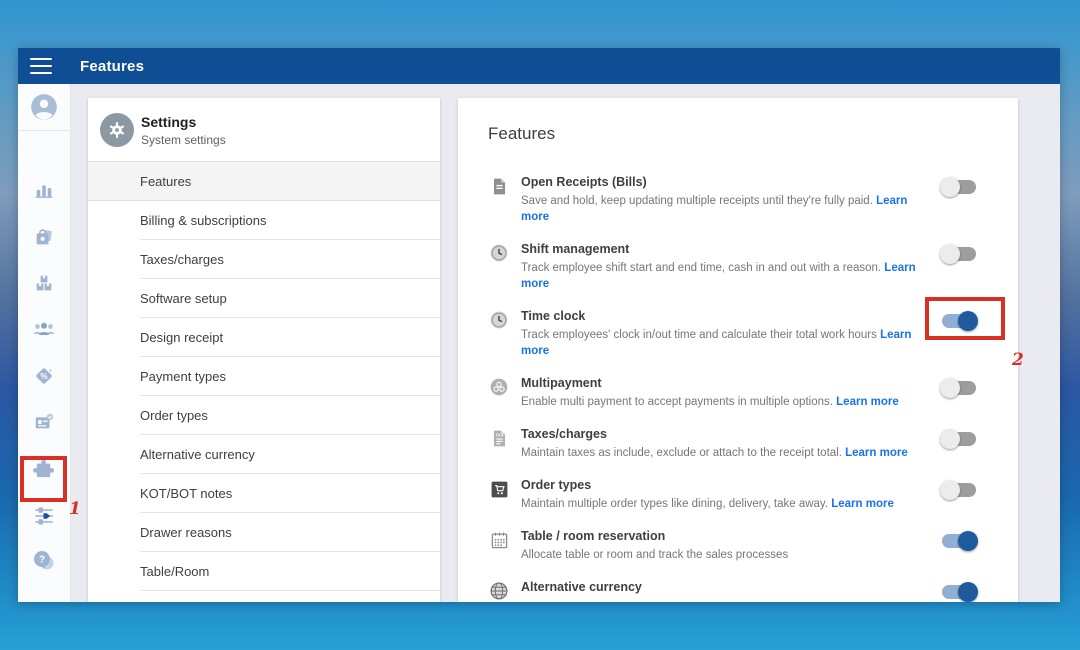 The image size is (1080, 650). What do you see at coordinates (539, 66) in the screenshot?
I see `app-bar: Features` at bounding box center [539, 66].